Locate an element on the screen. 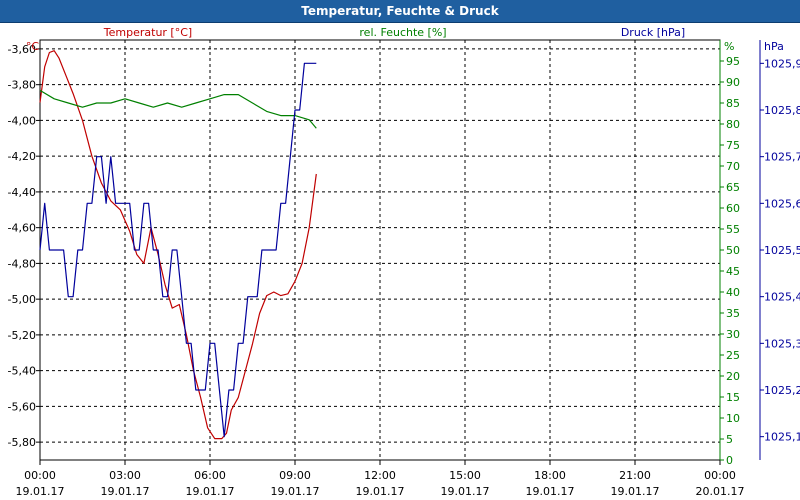  pressure-tick-label: 1025,3 is located at coordinates (782, 343).